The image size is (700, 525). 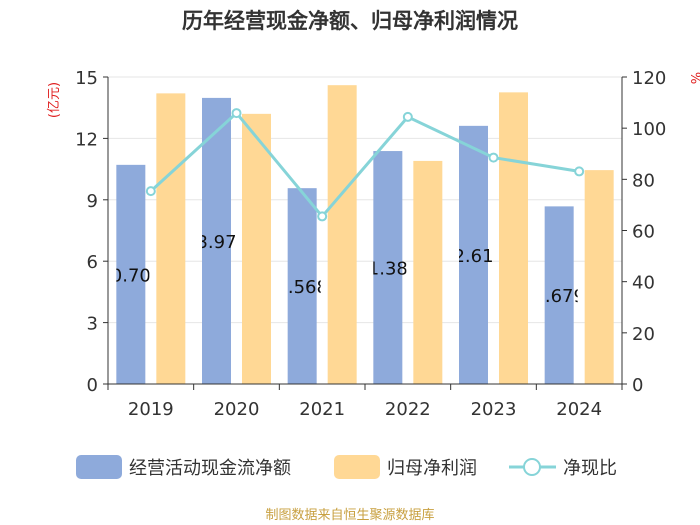 I want to click on bar-data-label: 10.708, so click(x=130, y=275).